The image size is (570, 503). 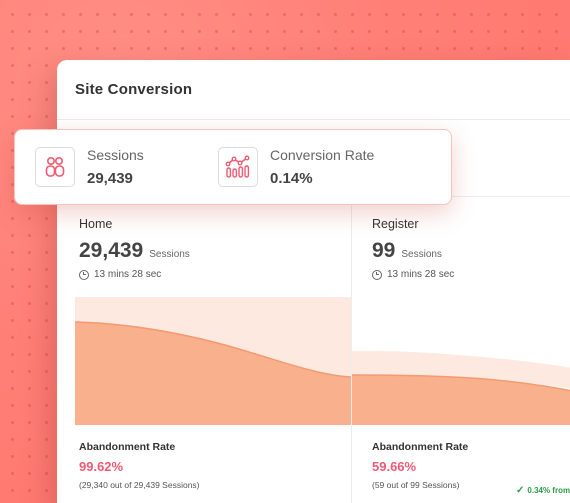 I want to click on stat-label: Sessions, so click(x=115, y=155).